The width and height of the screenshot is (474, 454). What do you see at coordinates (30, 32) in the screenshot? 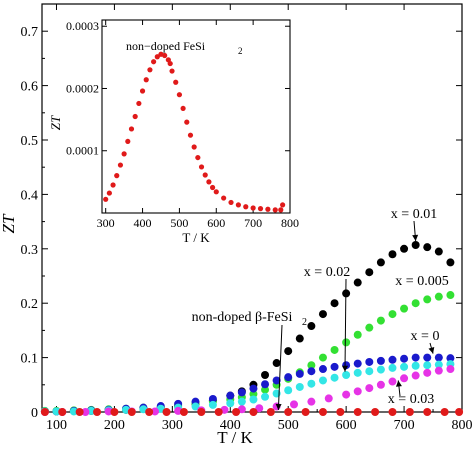
I see `y-tick-label: 0.7` at bounding box center [30, 32].